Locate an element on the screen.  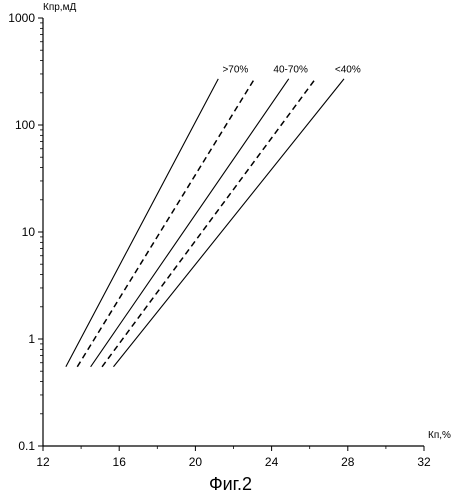
figure-caption: Фиг.2 is located at coordinates (230, 484).